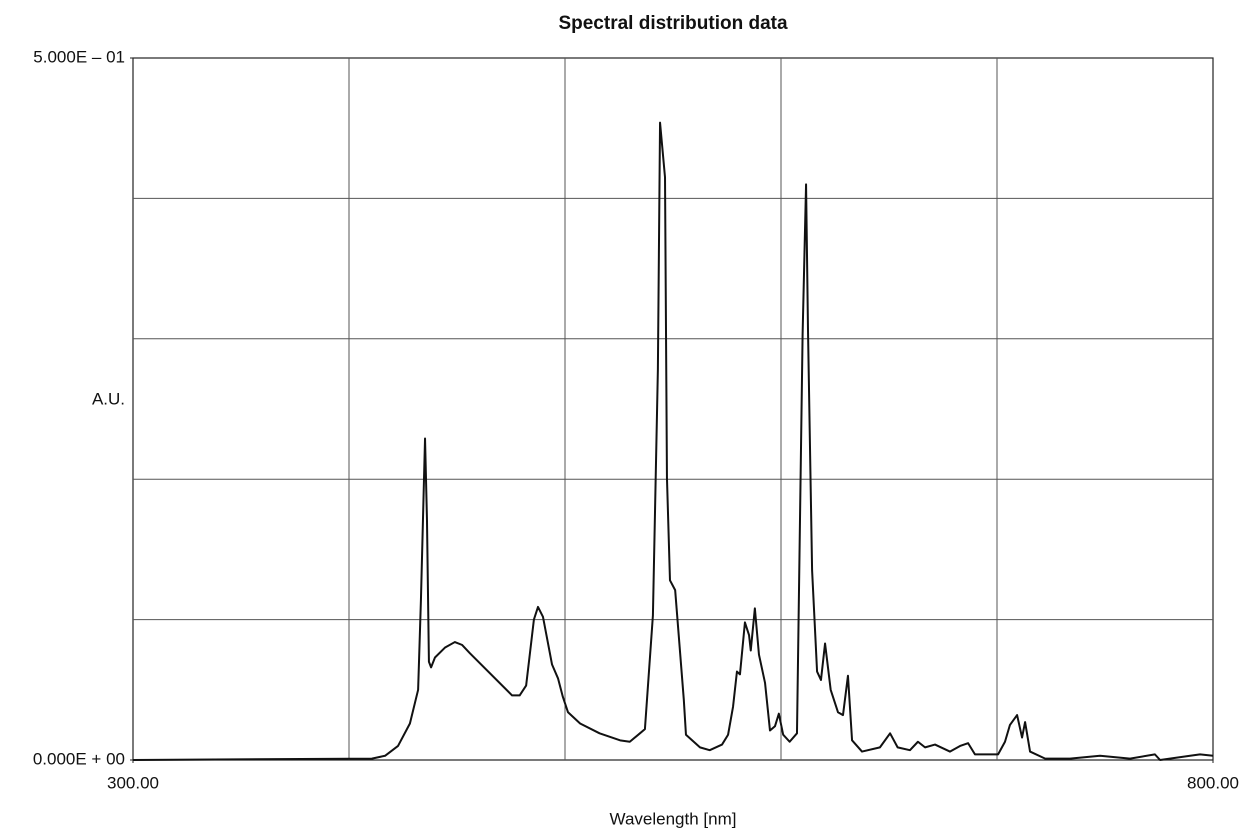 The height and width of the screenshot is (840, 1256). I want to click on x-axis-label: Wavelength [nm], so click(673, 818).